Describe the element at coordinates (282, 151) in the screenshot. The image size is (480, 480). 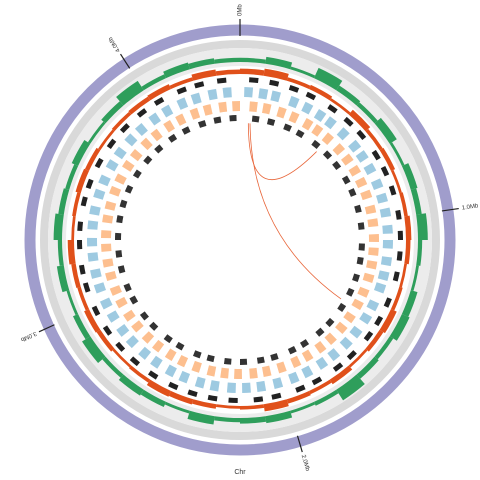
I see `link` at that location.